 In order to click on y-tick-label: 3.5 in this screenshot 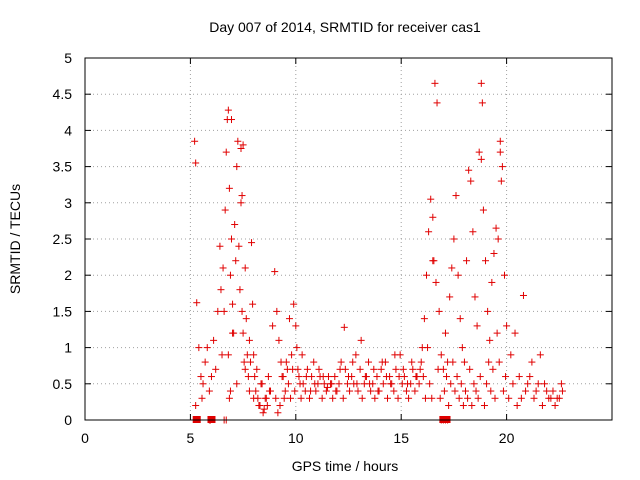, I will do `click(63, 167)`.